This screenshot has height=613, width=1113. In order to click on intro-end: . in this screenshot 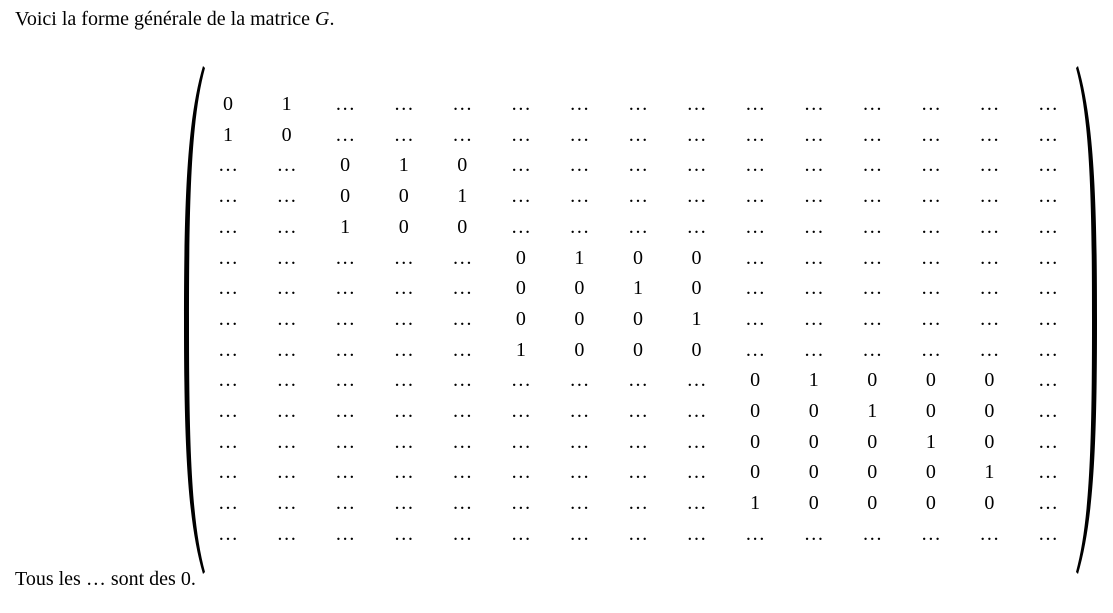, I will do `click(332, 19)`.